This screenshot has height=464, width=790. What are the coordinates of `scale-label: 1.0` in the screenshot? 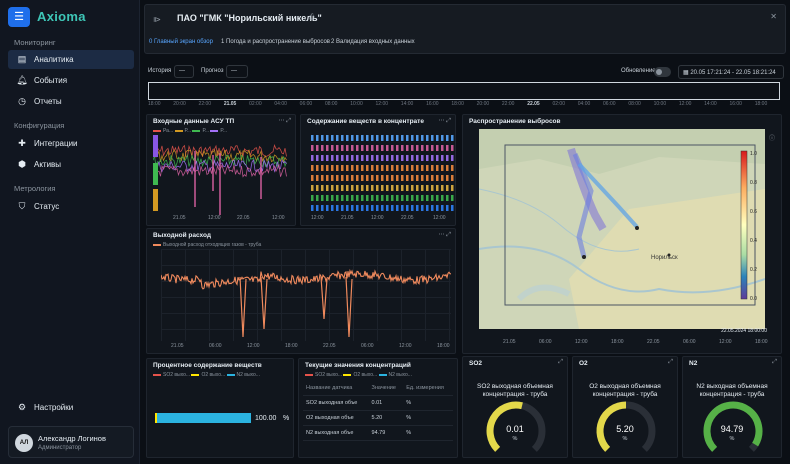 It's located at (753, 154).